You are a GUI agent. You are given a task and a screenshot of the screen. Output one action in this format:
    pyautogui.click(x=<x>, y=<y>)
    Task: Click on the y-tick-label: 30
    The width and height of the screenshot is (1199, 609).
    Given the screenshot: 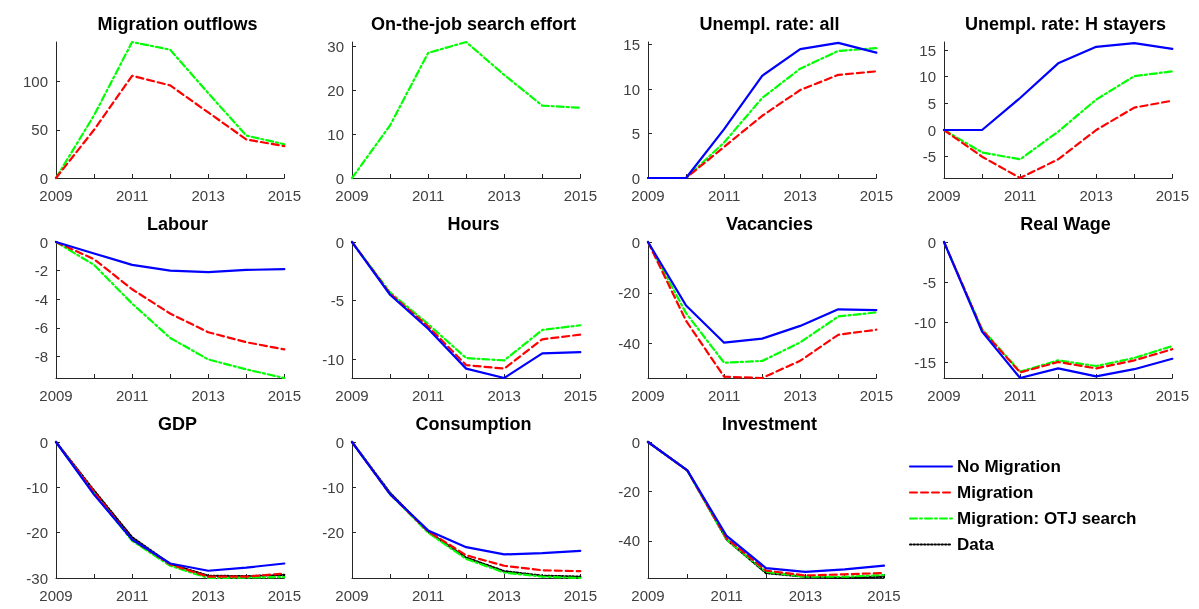 What is the action you would take?
    pyautogui.click(x=335, y=46)
    